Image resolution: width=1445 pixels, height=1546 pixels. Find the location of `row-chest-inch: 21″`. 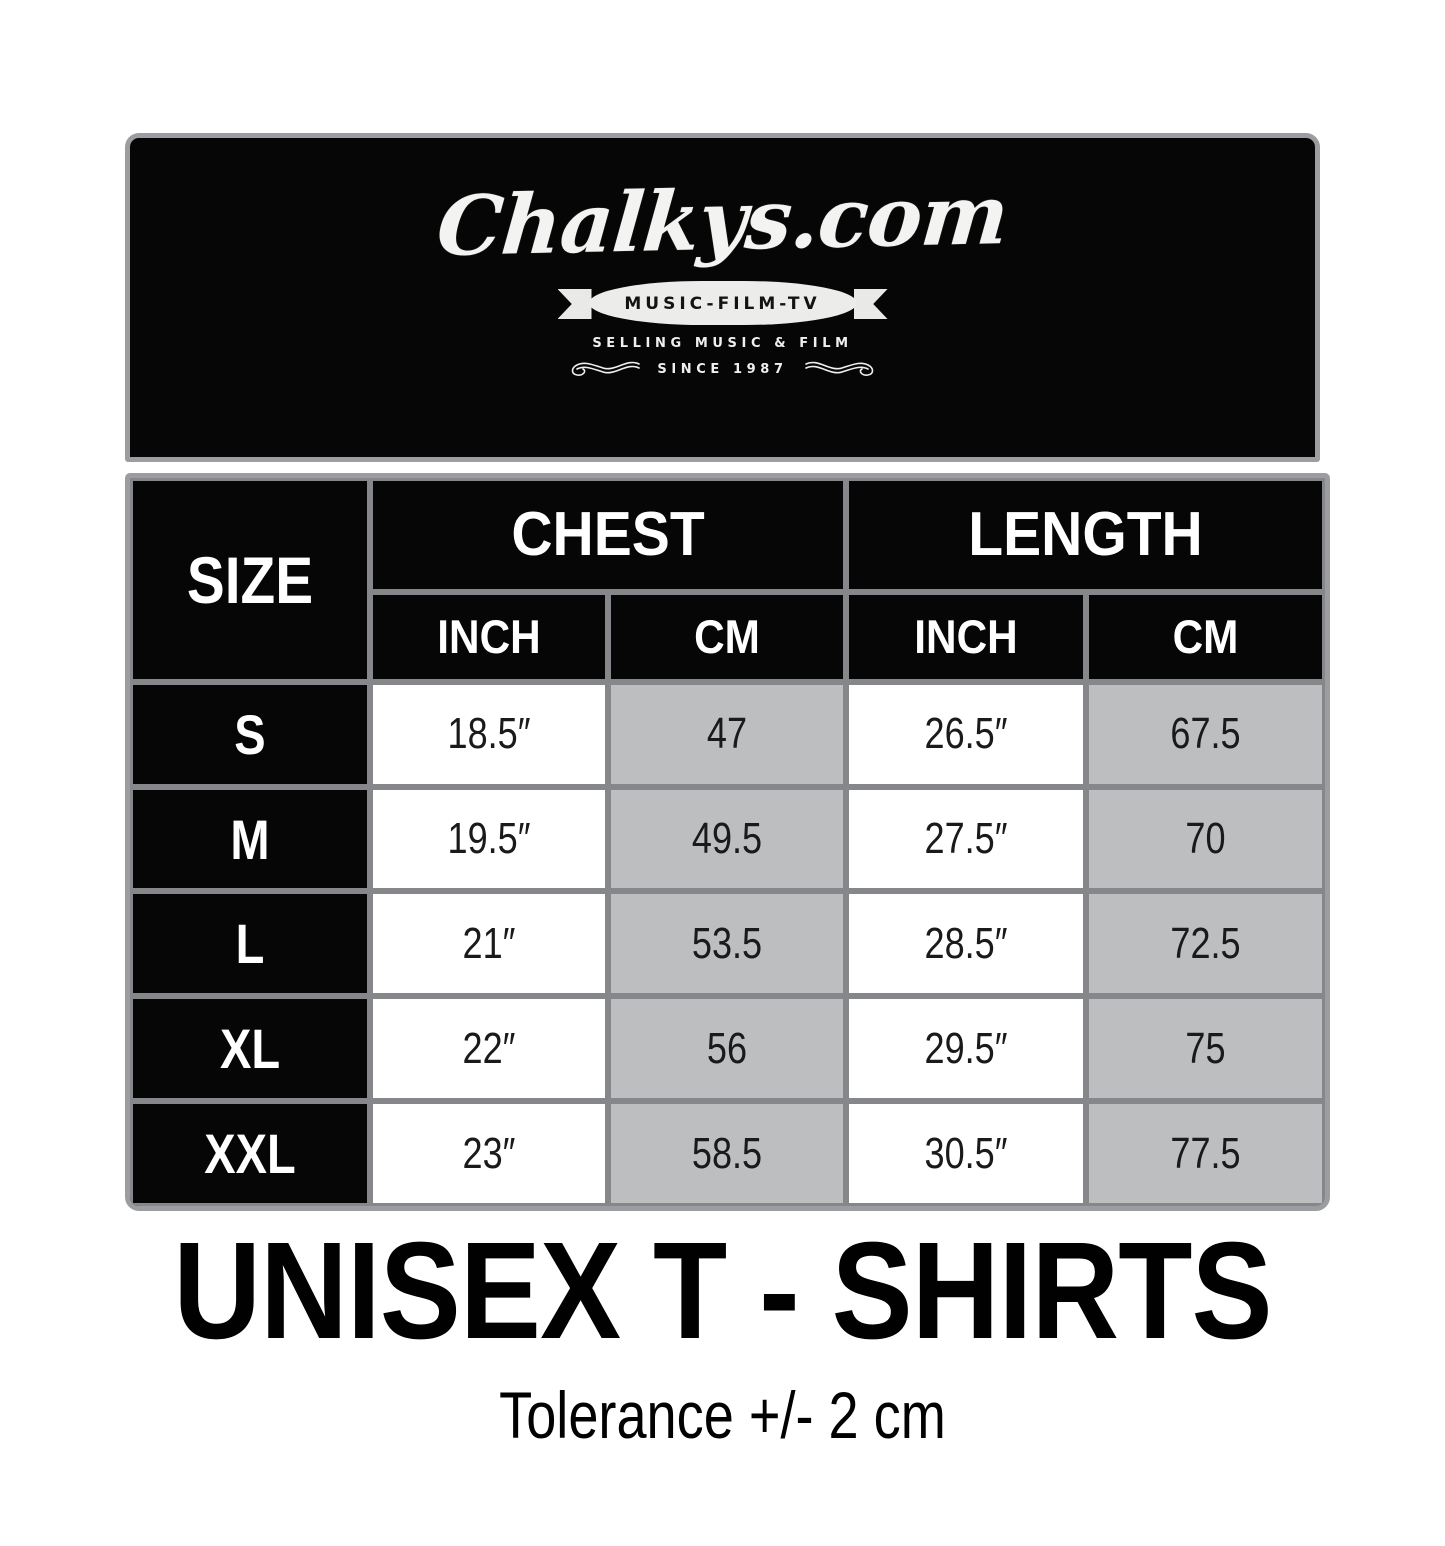

row-chest-inch: 21″ is located at coordinates (489, 944).